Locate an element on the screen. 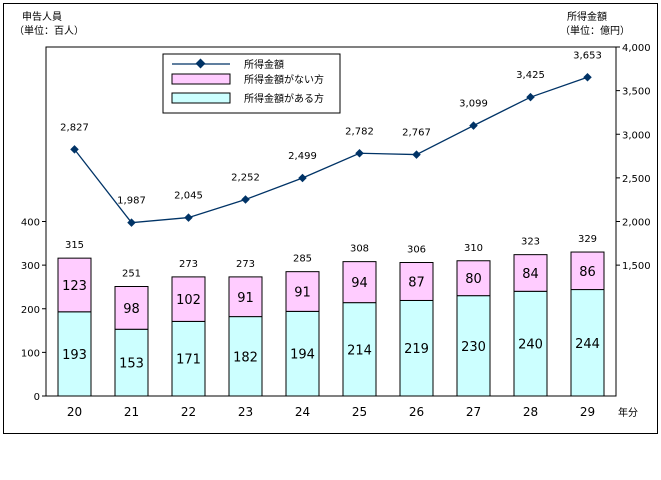 The image size is (661, 480). legend-swatch-with-income is located at coordinates (201, 98).